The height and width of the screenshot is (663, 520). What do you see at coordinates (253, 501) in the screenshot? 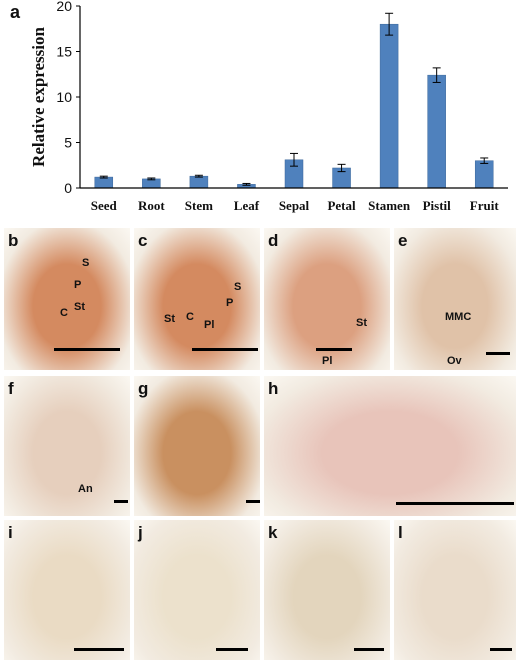
I see `scale-bar-g` at bounding box center [253, 501].